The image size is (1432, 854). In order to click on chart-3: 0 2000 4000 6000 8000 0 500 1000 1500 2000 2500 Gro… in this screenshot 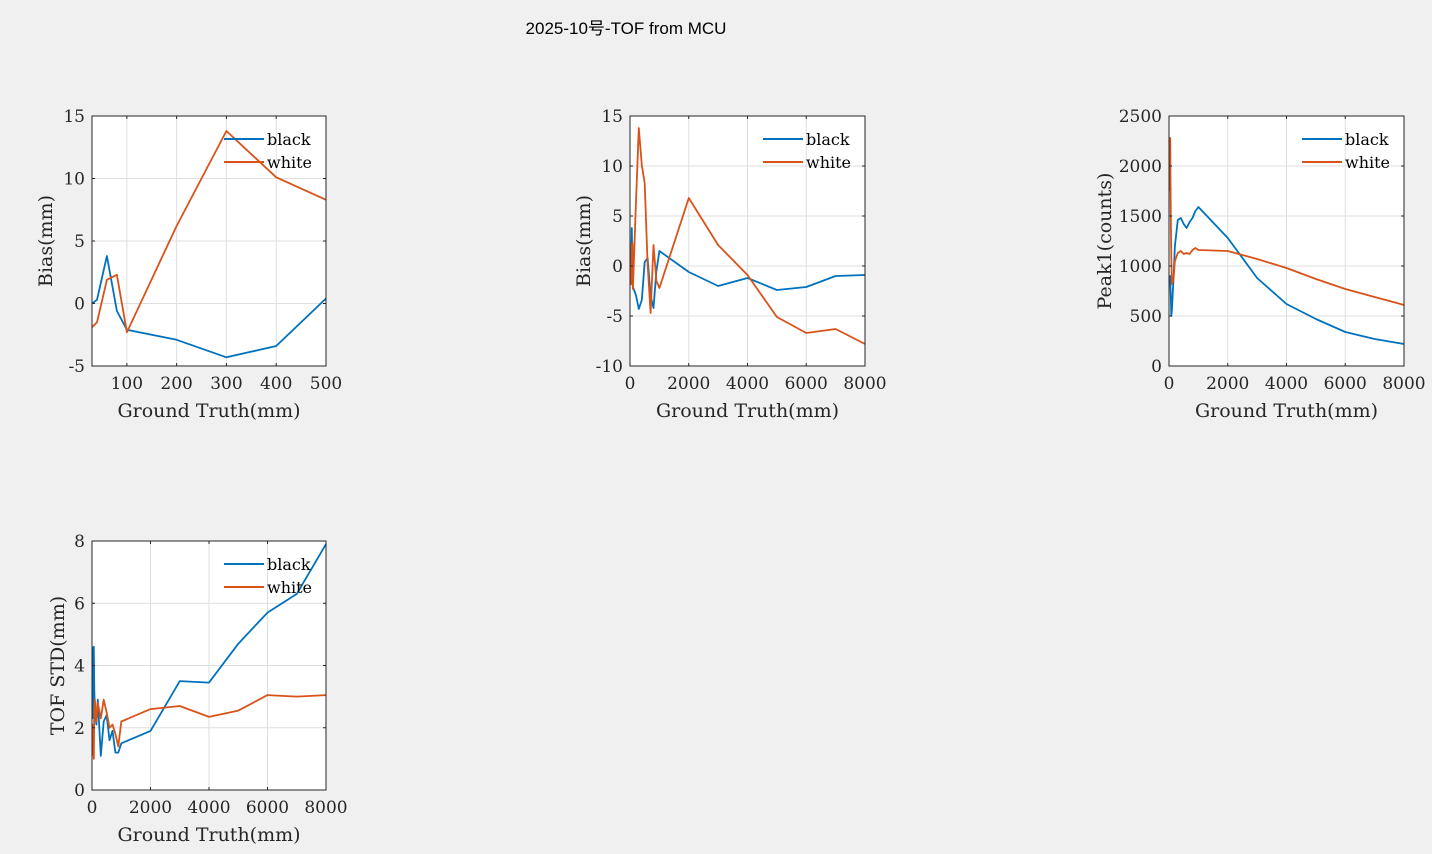, I will do `click(1260, 264)`.